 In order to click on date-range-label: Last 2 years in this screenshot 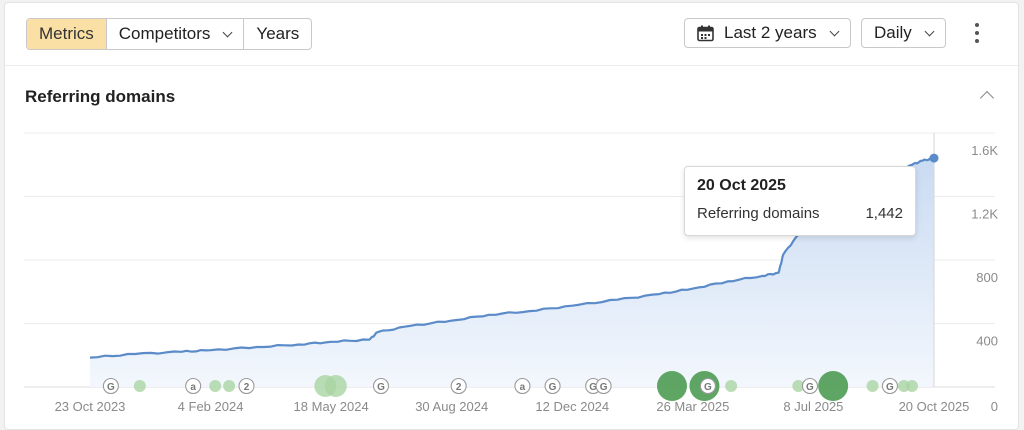, I will do `click(770, 32)`.